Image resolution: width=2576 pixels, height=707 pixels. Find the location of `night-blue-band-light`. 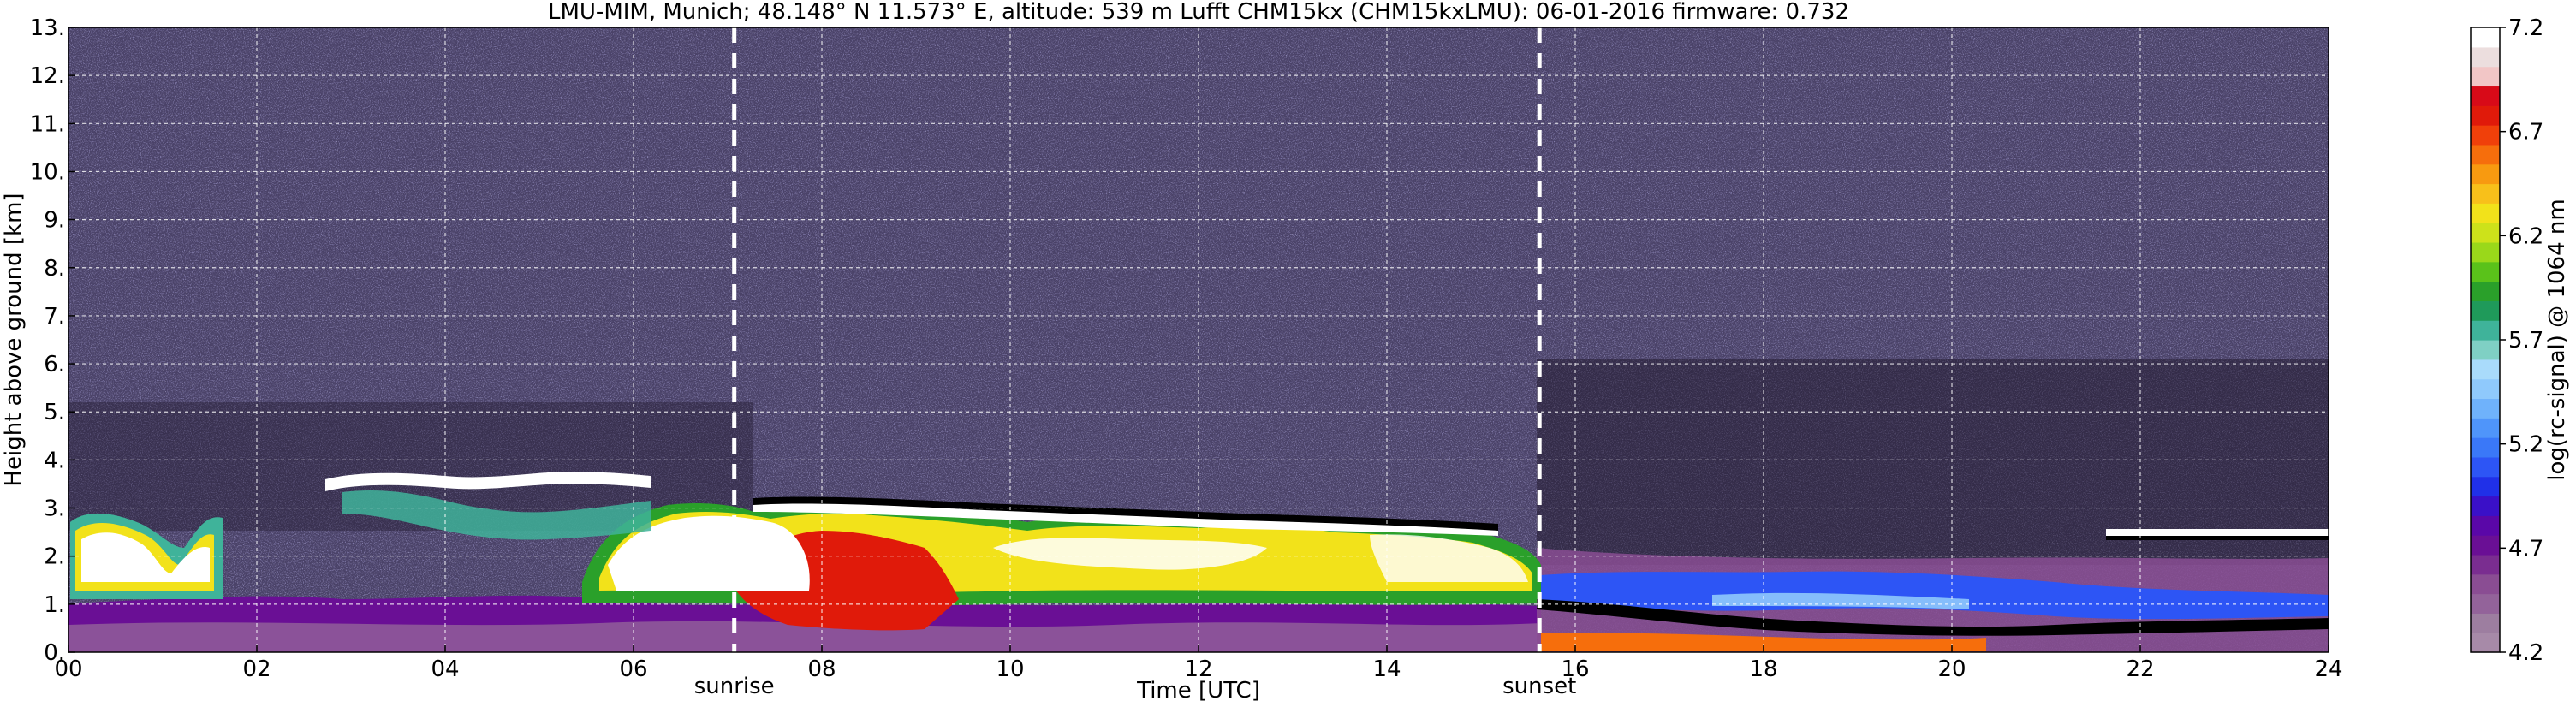

night-blue-band-light is located at coordinates (1841, 600).